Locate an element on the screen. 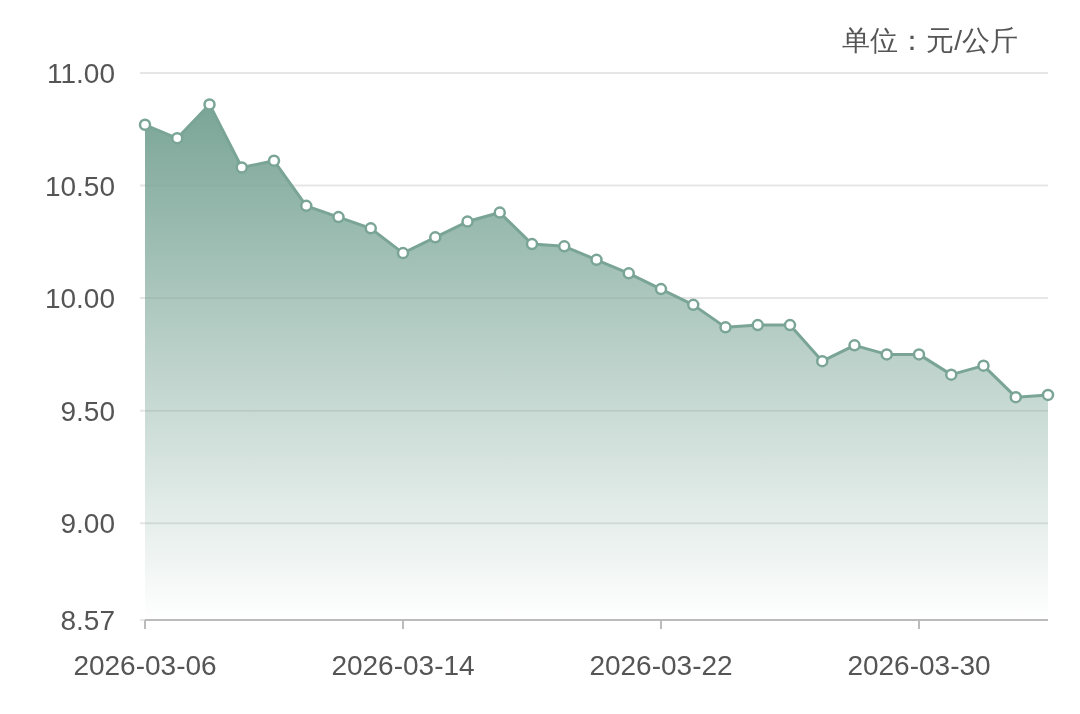  y-tick-label: 10.00 is located at coordinates (79, 299).